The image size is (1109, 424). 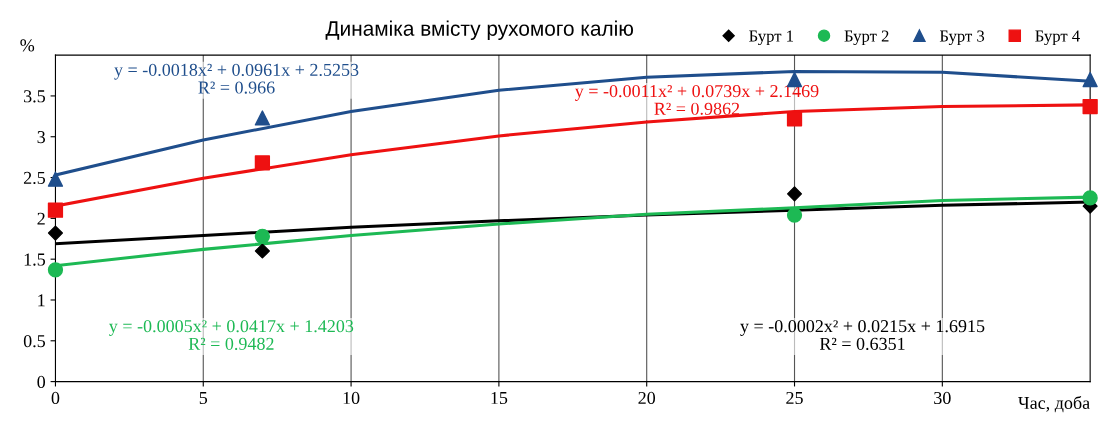 What do you see at coordinates (34, 341) in the screenshot?
I see `y-tick-label: 0.5` at bounding box center [34, 341].